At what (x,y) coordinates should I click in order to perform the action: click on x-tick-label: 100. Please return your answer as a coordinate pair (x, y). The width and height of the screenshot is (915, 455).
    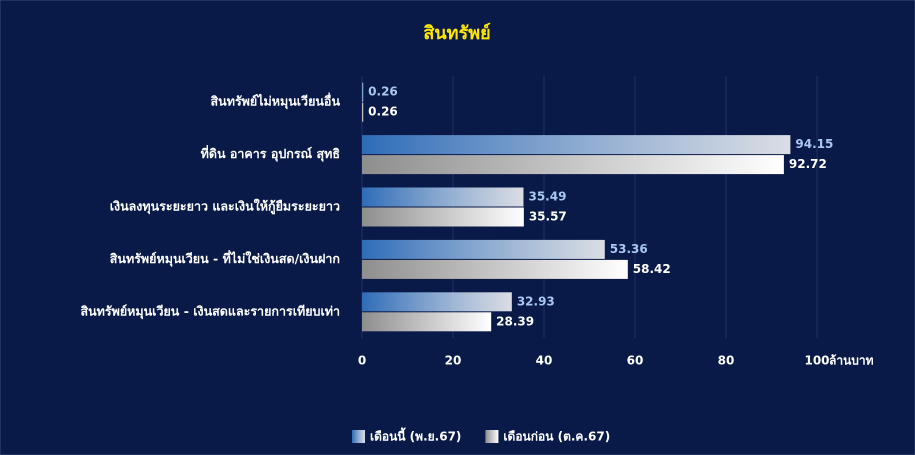
    Looking at the image, I should click on (816, 361).